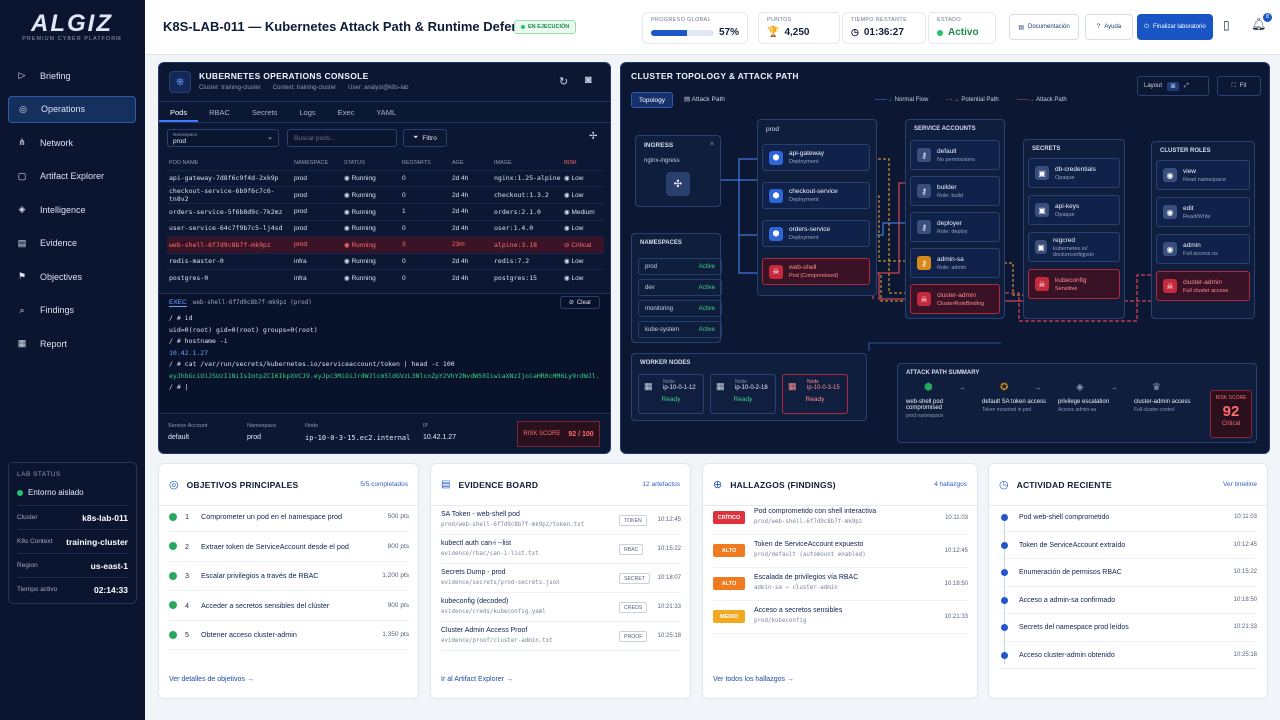 The width and height of the screenshot is (1280, 720). What do you see at coordinates (593, 136) in the screenshot?
I see `column-settings-icon: ✢` at bounding box center [593, 136].